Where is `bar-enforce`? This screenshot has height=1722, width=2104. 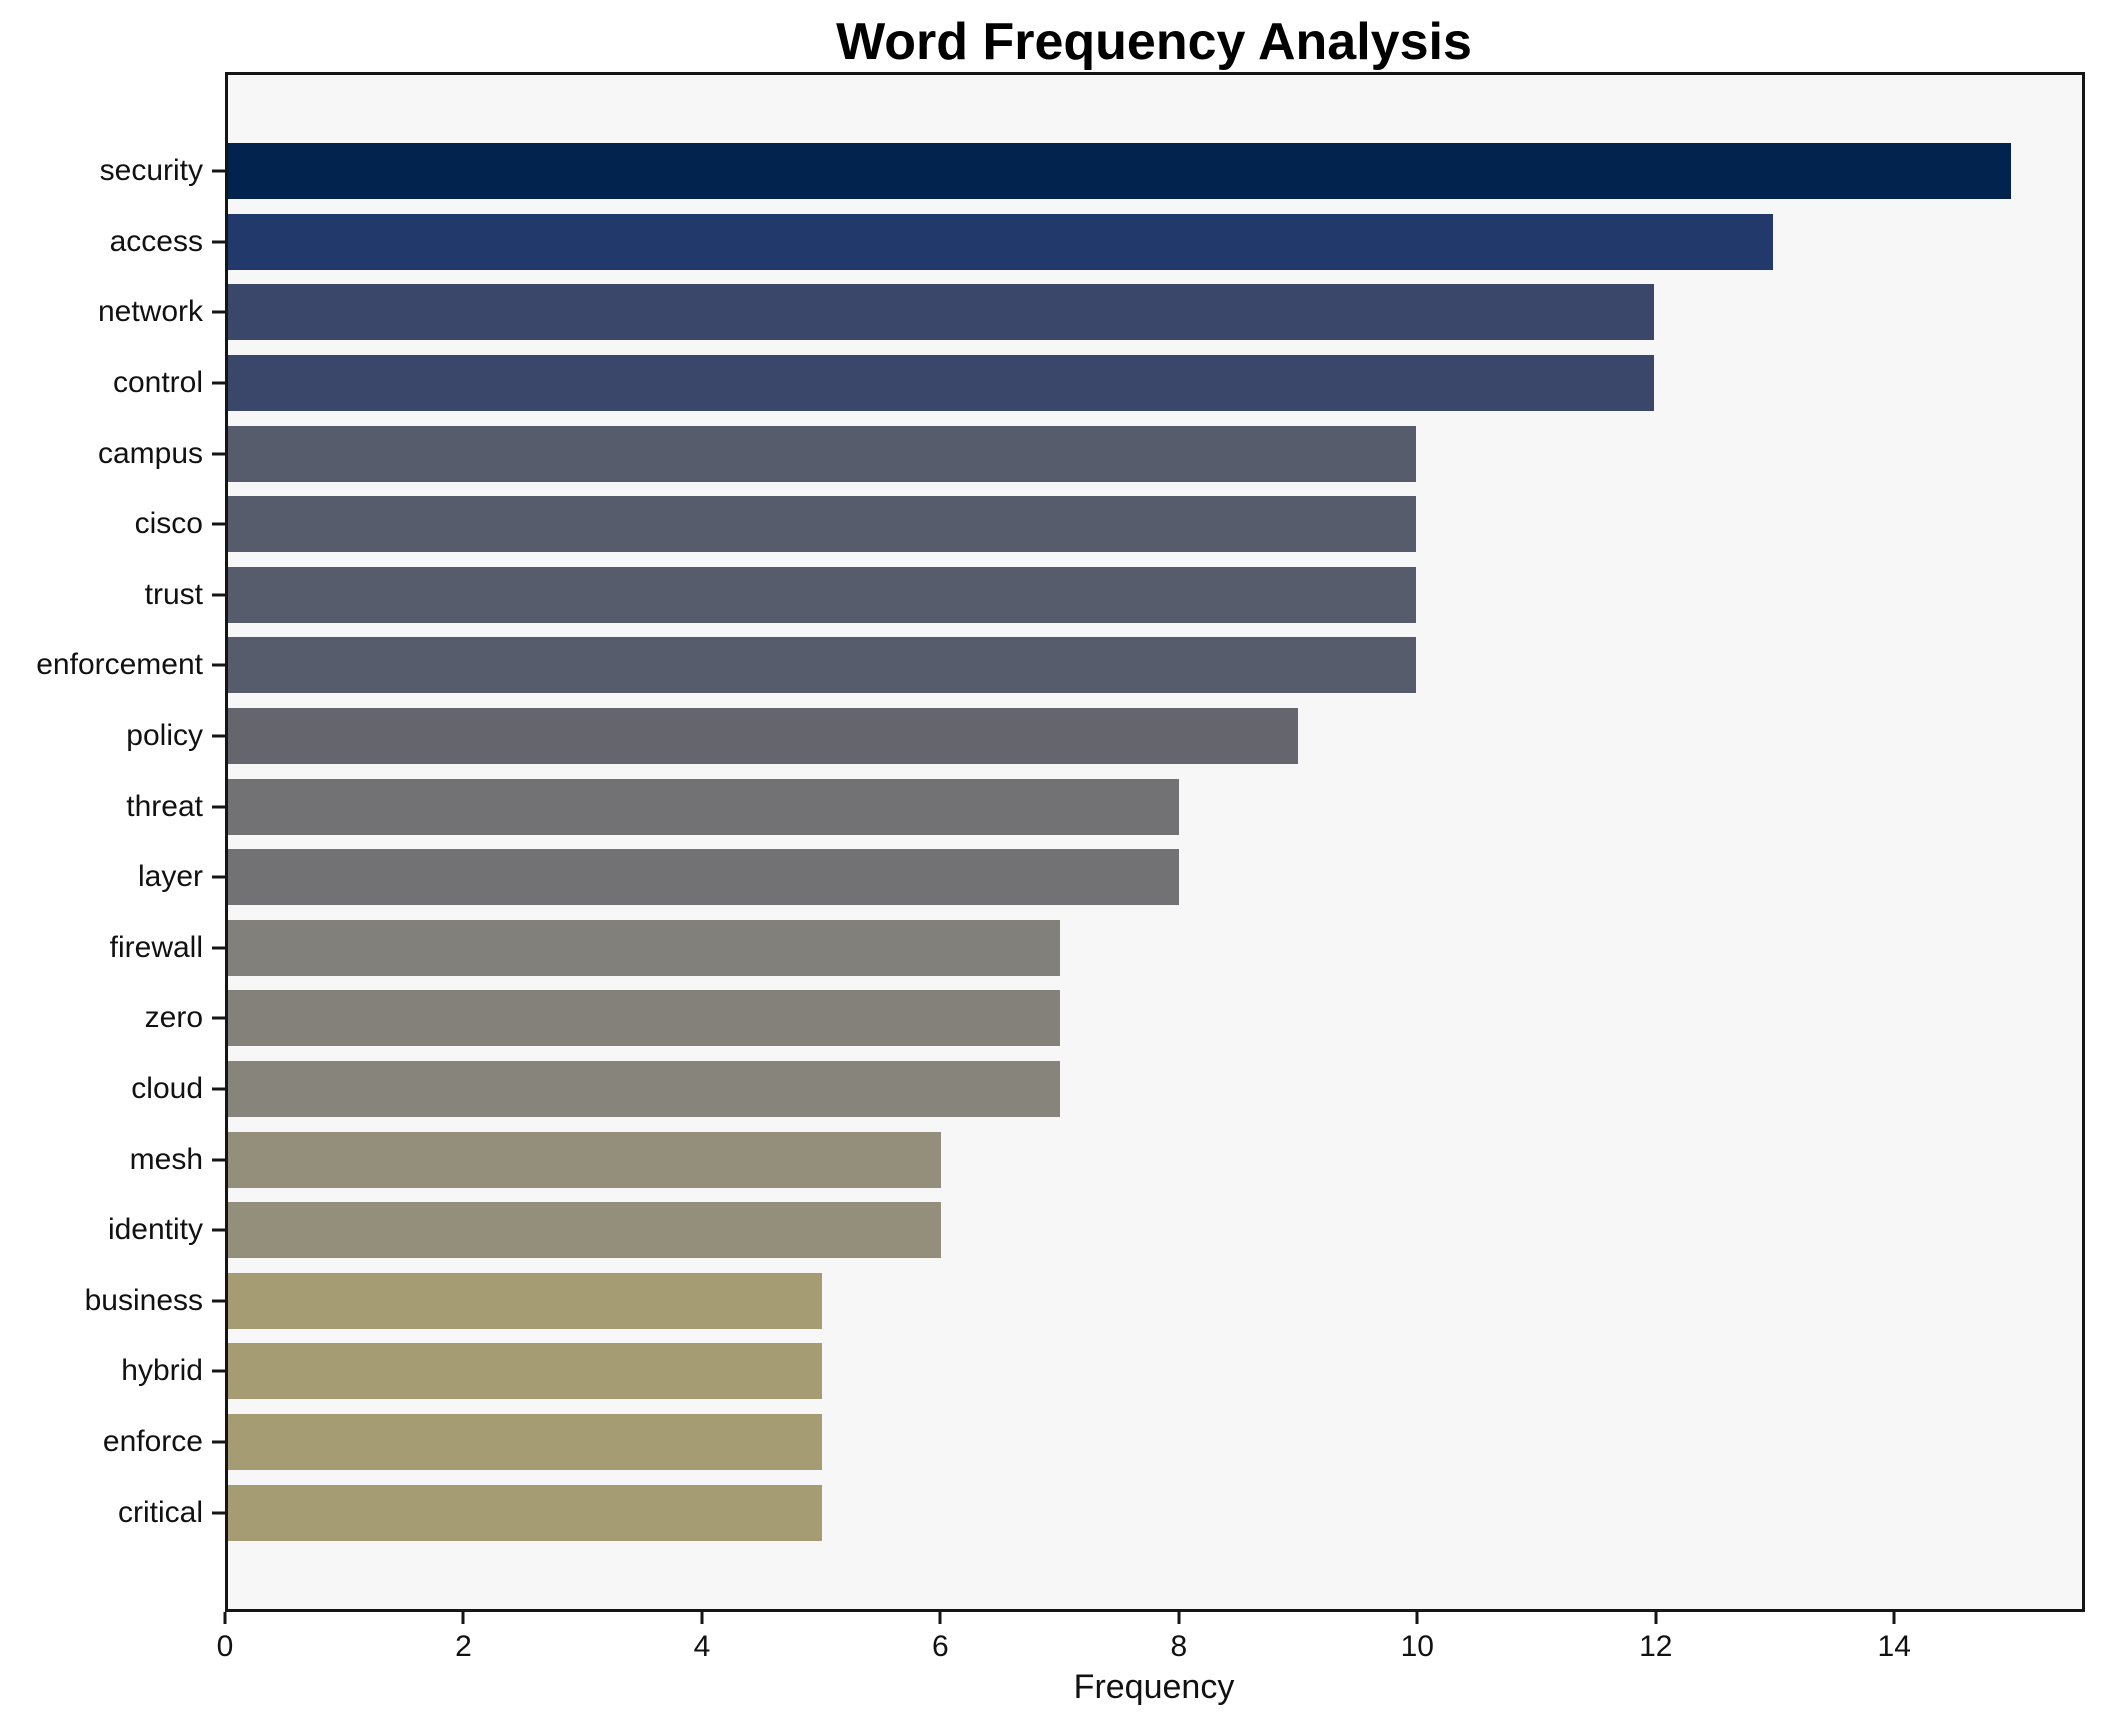 bar-enforce is located at coordinates (525, 1441).